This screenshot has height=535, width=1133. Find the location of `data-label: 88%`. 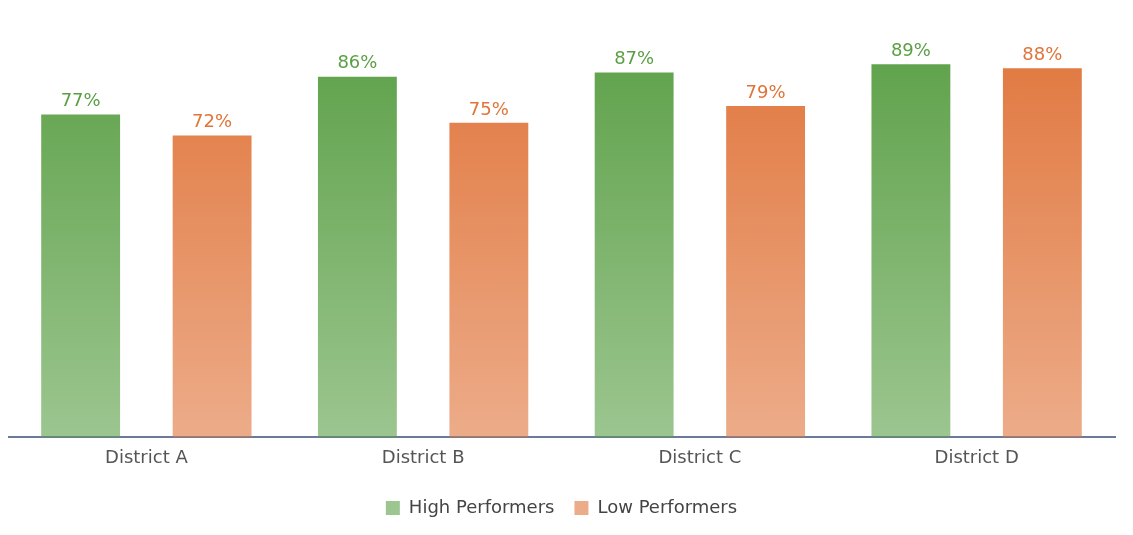

data-label: 88% is located at coordinates (1042, 53).